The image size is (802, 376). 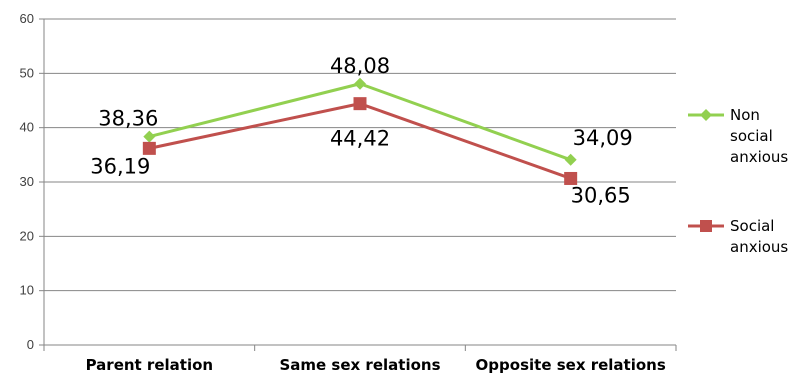 I want to click on x-category-label: Same sex relations, so click(x=359, y=365).